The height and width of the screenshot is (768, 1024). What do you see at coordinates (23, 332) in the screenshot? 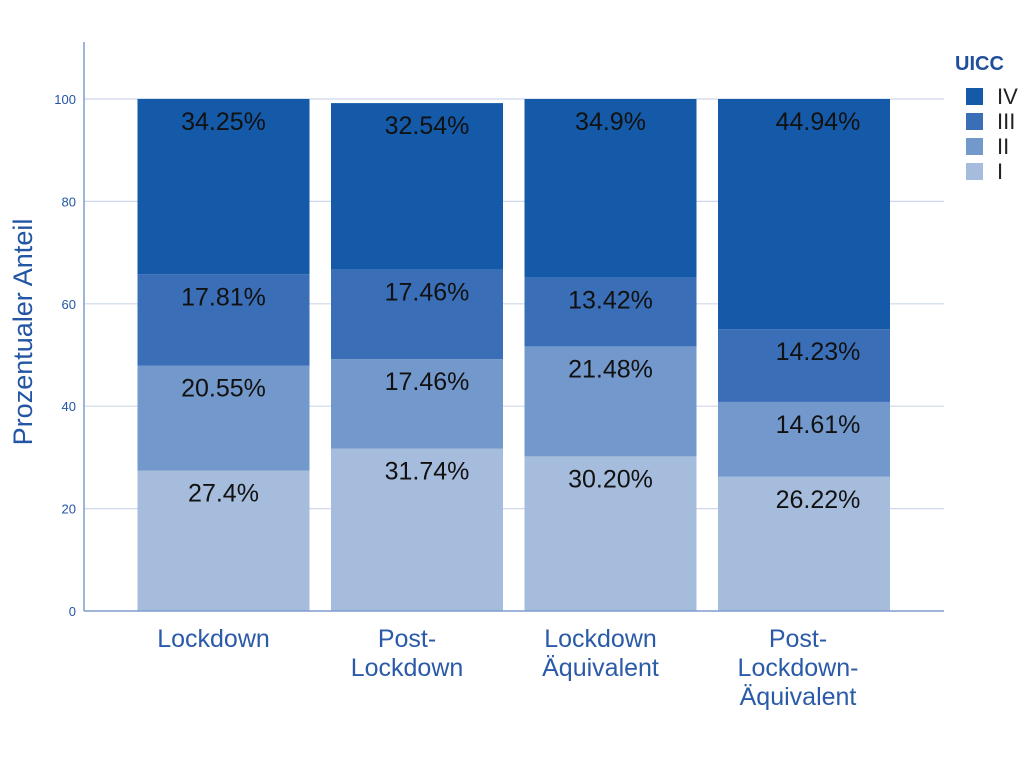
I see `y-axis-label: Prozentualer Anteil` at bounding box center [23, 332].